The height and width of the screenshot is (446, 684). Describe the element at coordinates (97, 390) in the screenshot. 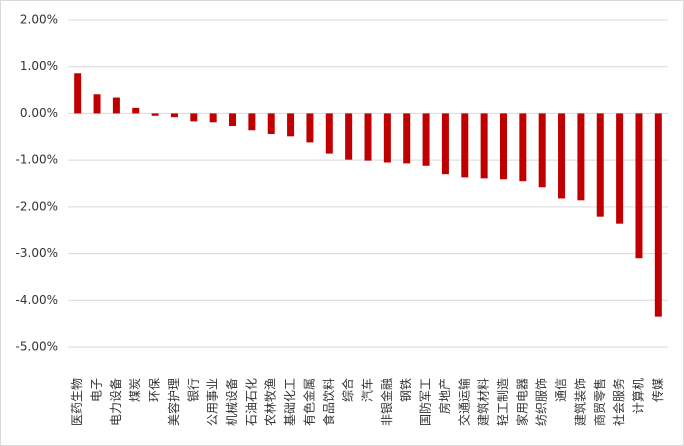

I see `x-tick-label: 电子` at that location.